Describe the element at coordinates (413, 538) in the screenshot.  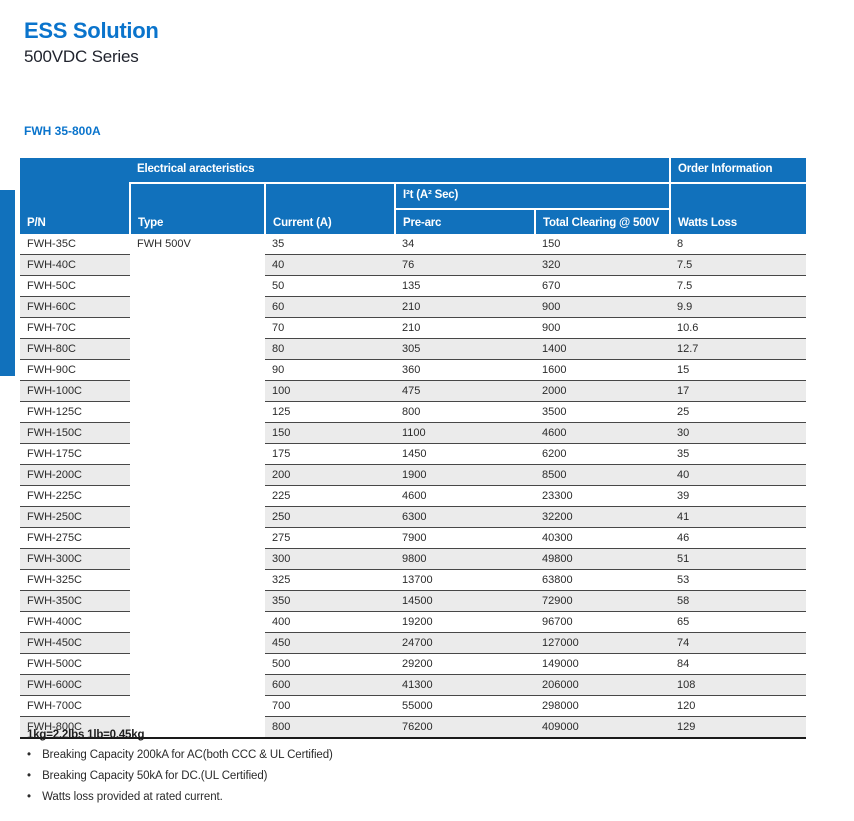
I see `table-row: FWH-275C 275 7900 40300 46` at that location.